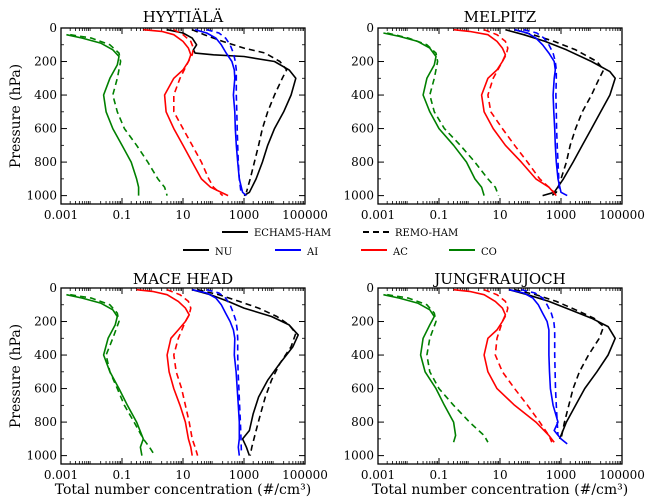  Describe the element at coordinates (498, 279) in the screenshot. I see `panel-title: JUNGFRAUJOCH` at that location.